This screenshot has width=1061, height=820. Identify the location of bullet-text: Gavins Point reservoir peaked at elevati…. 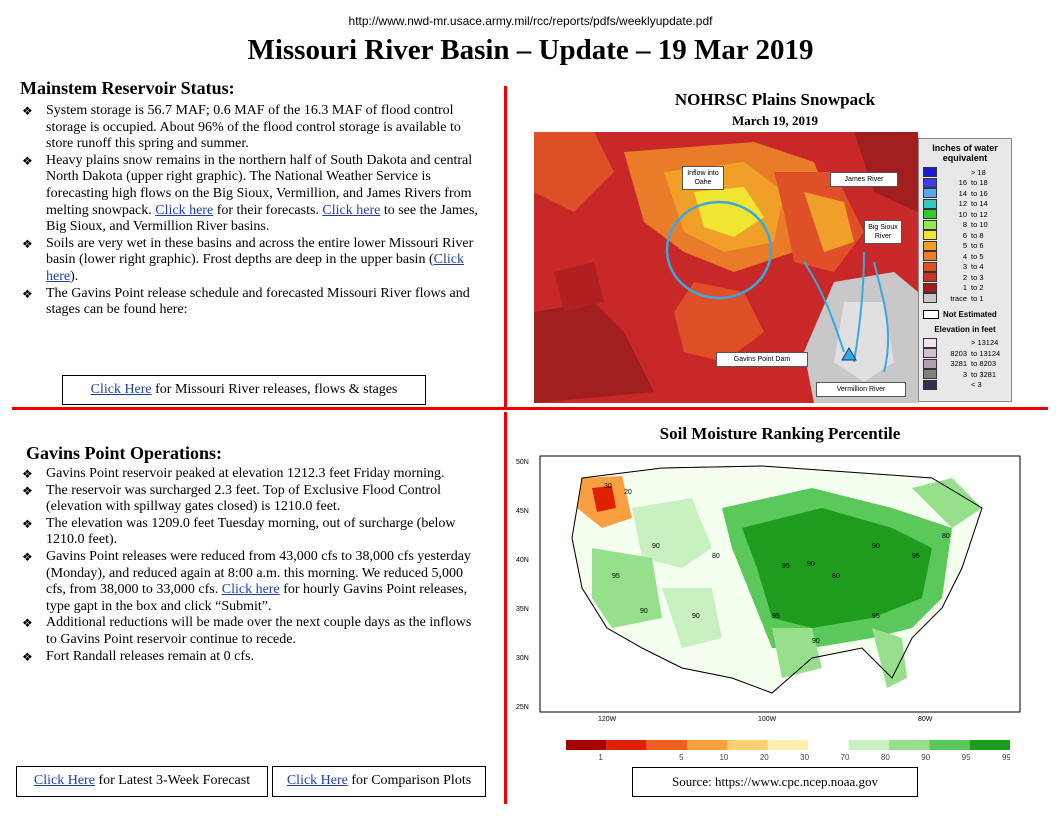
(245, 473).